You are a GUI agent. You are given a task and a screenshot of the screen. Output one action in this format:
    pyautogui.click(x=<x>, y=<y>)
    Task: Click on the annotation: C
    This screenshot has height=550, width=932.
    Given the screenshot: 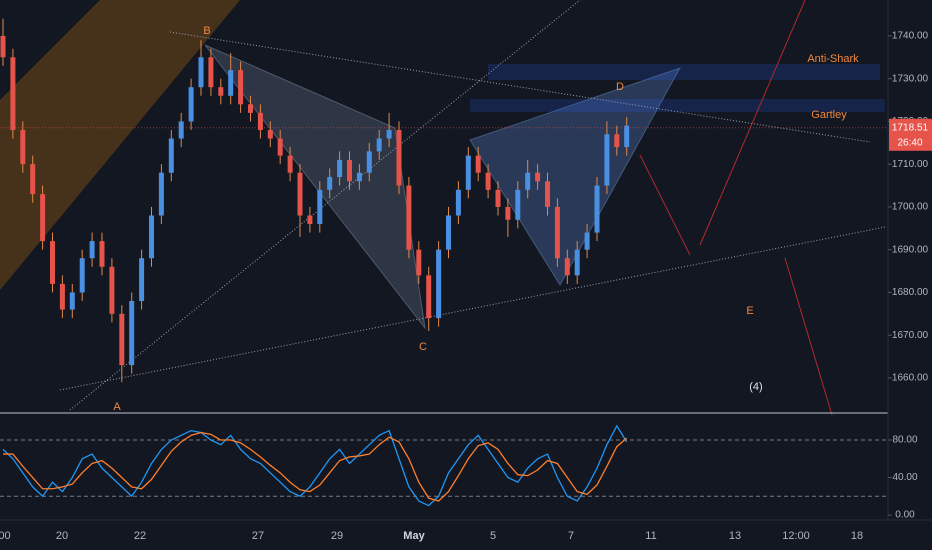 What is the action you would take?
    pyautogui.click(x=423, y=347)
    